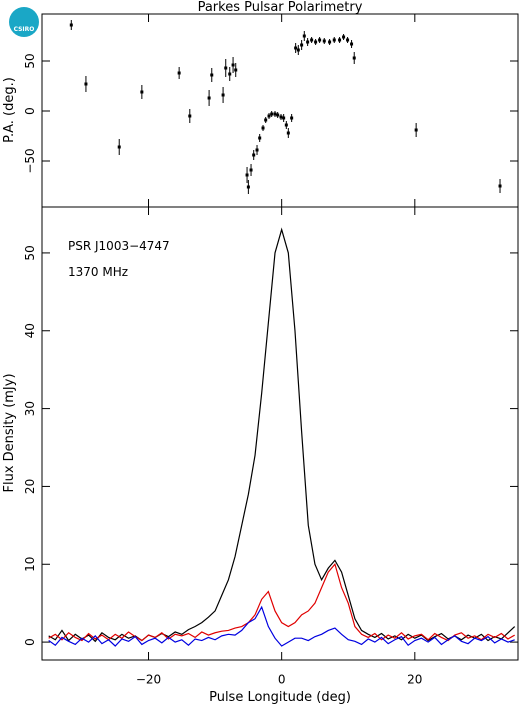 This screenshot has height=710, width=522. Describe the element at coordinates (9, 432) in the screenshot. I see `y-axis-label: Flux Density (mJy)` at that location.